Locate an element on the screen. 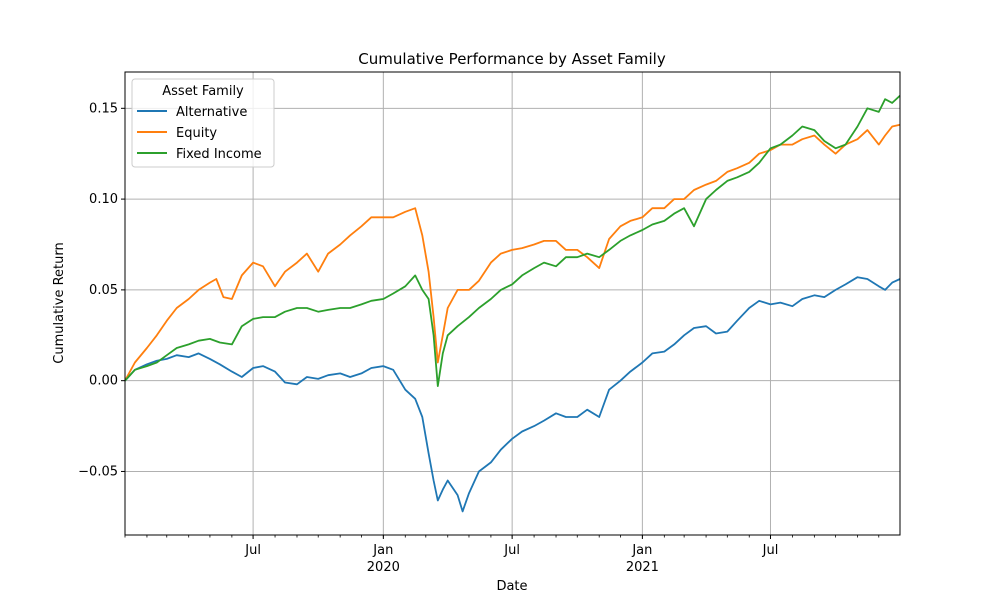 The width and height of the screenshot is (1000, 600). chart-title: Cumulative Performance by Asset Family is located at coordinates (512, 59).